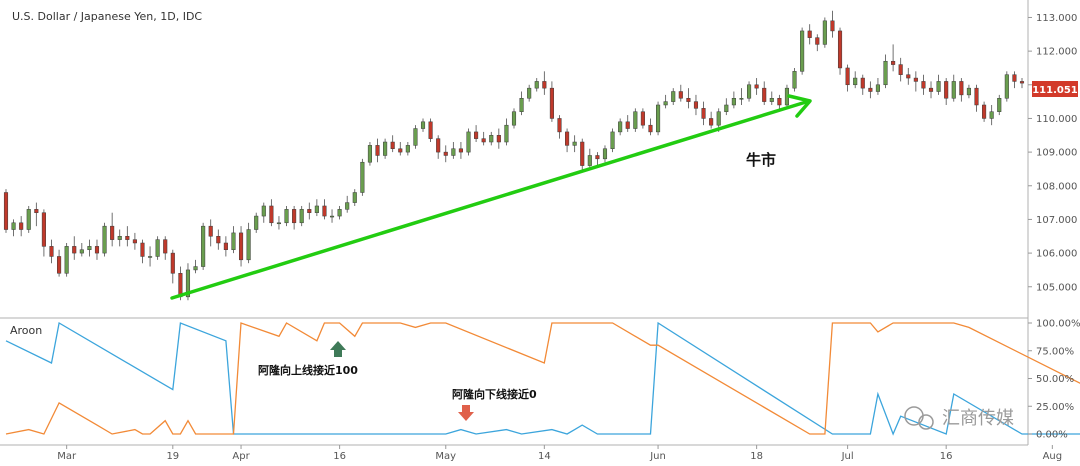 This screenshot has width=1080, height=466. What do you see at coordinates (466, 413) in the screenshot?
I see `down-arrow-icon` at bounding box center [466, 413].